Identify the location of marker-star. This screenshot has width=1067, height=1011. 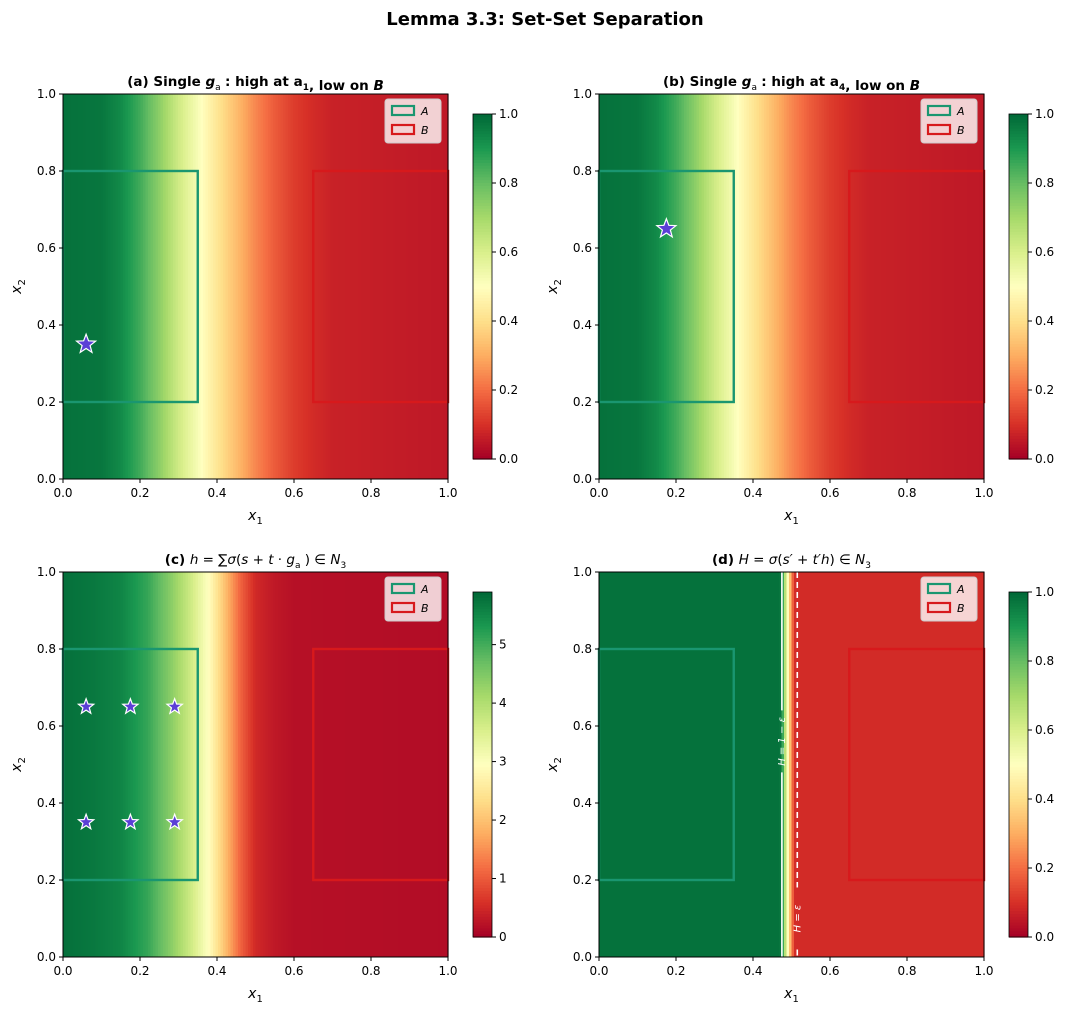
(86, 821).